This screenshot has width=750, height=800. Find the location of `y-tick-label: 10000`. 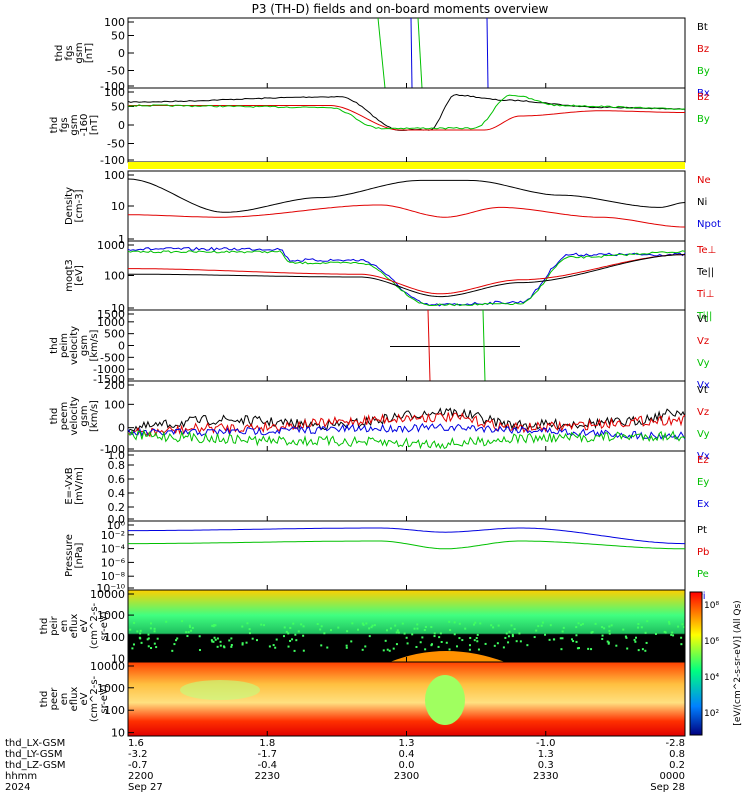

y-tick-label: 10000 is located at coordinates (107, 666).